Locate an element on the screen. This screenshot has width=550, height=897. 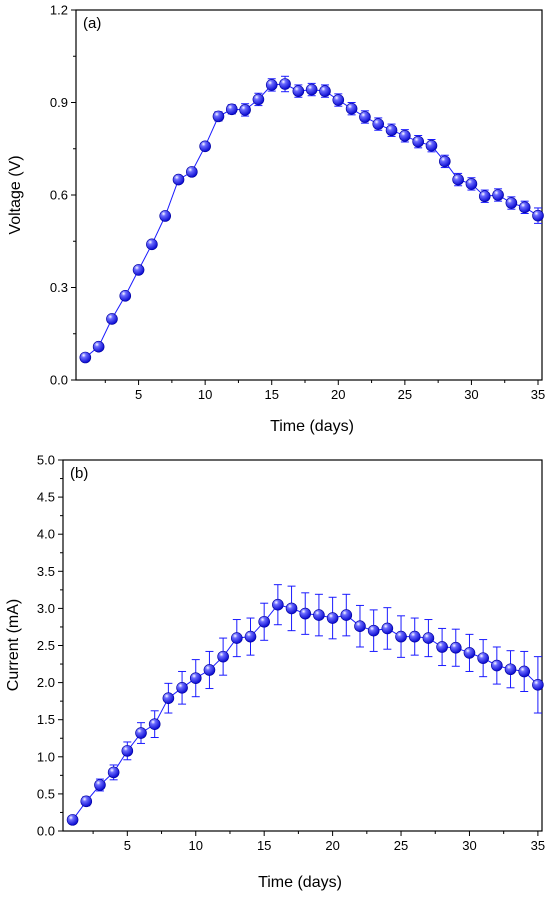
y-tick-label: 2.0 is located at coordinates (46, 682).